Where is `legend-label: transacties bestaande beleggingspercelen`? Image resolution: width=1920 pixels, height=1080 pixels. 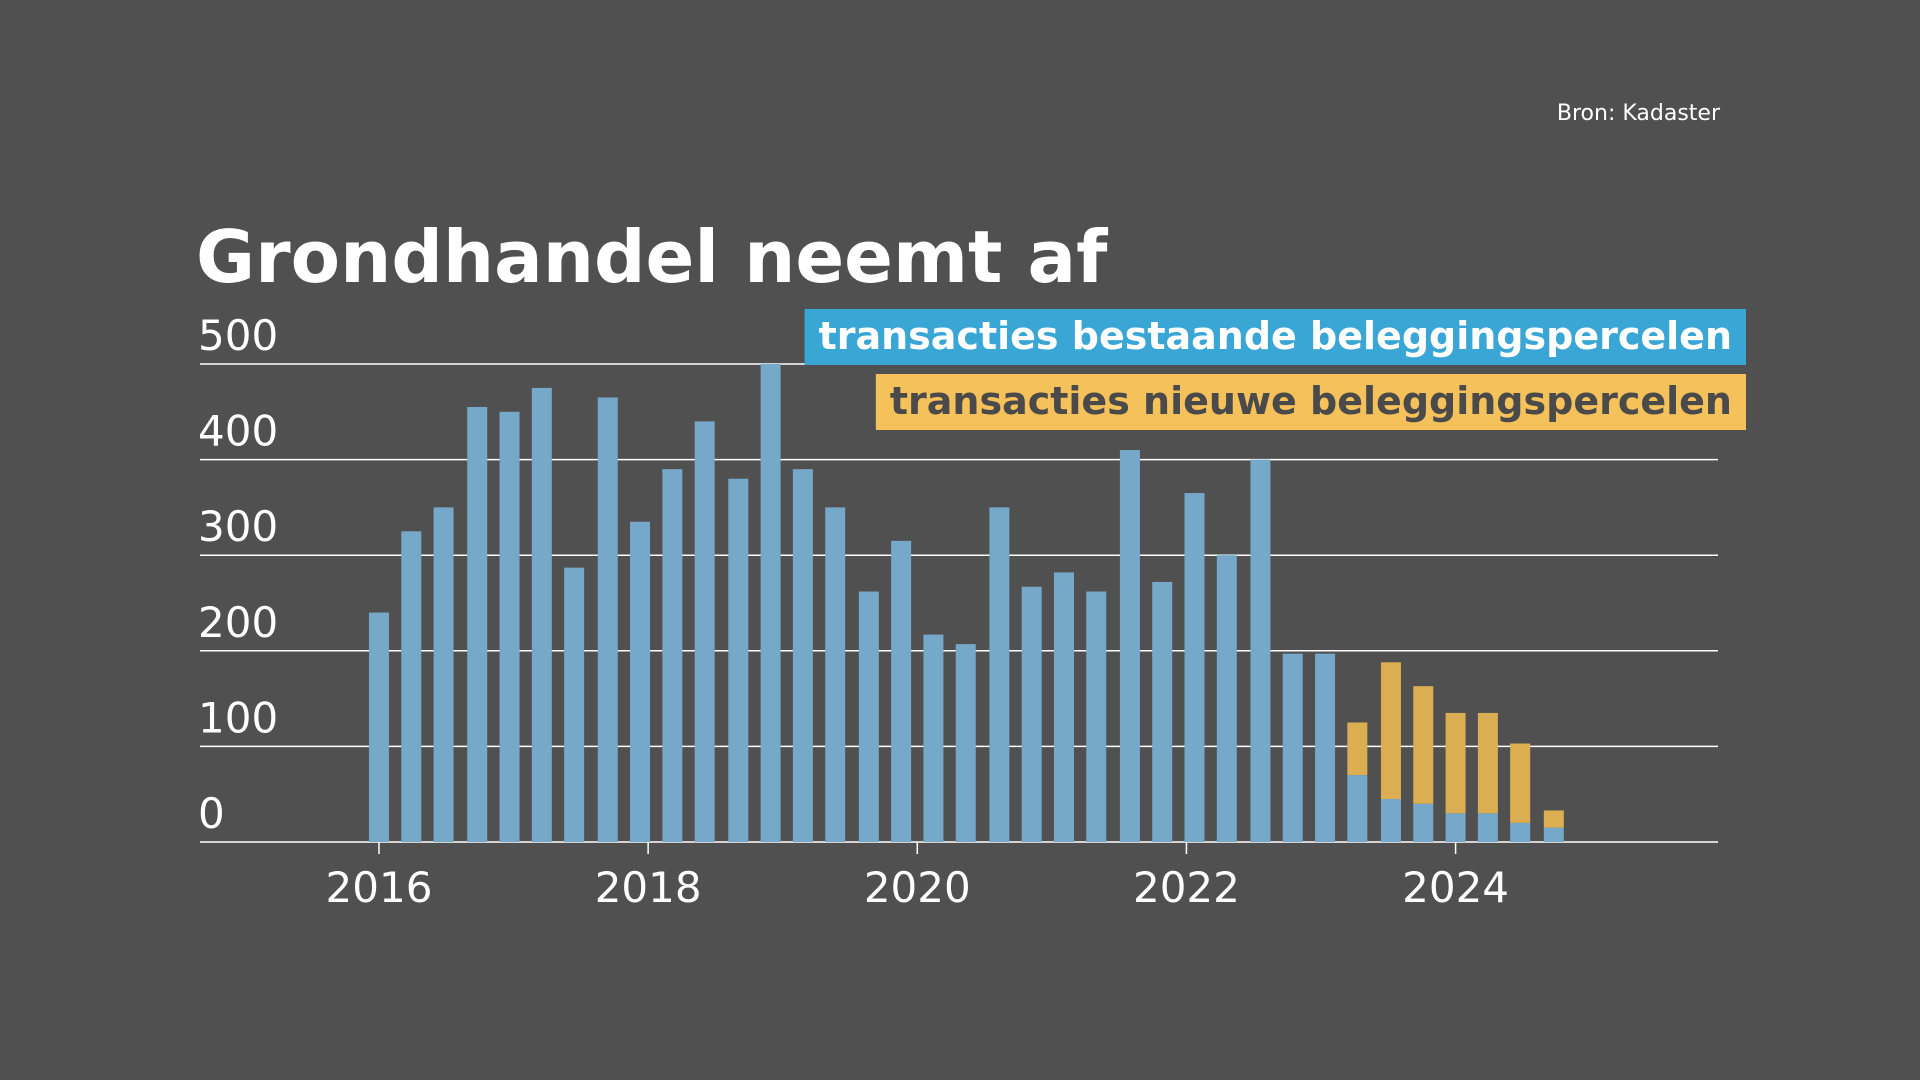
legend-label: transacties bestaande beleggingspercelen is located at coordinates (1275, 336).